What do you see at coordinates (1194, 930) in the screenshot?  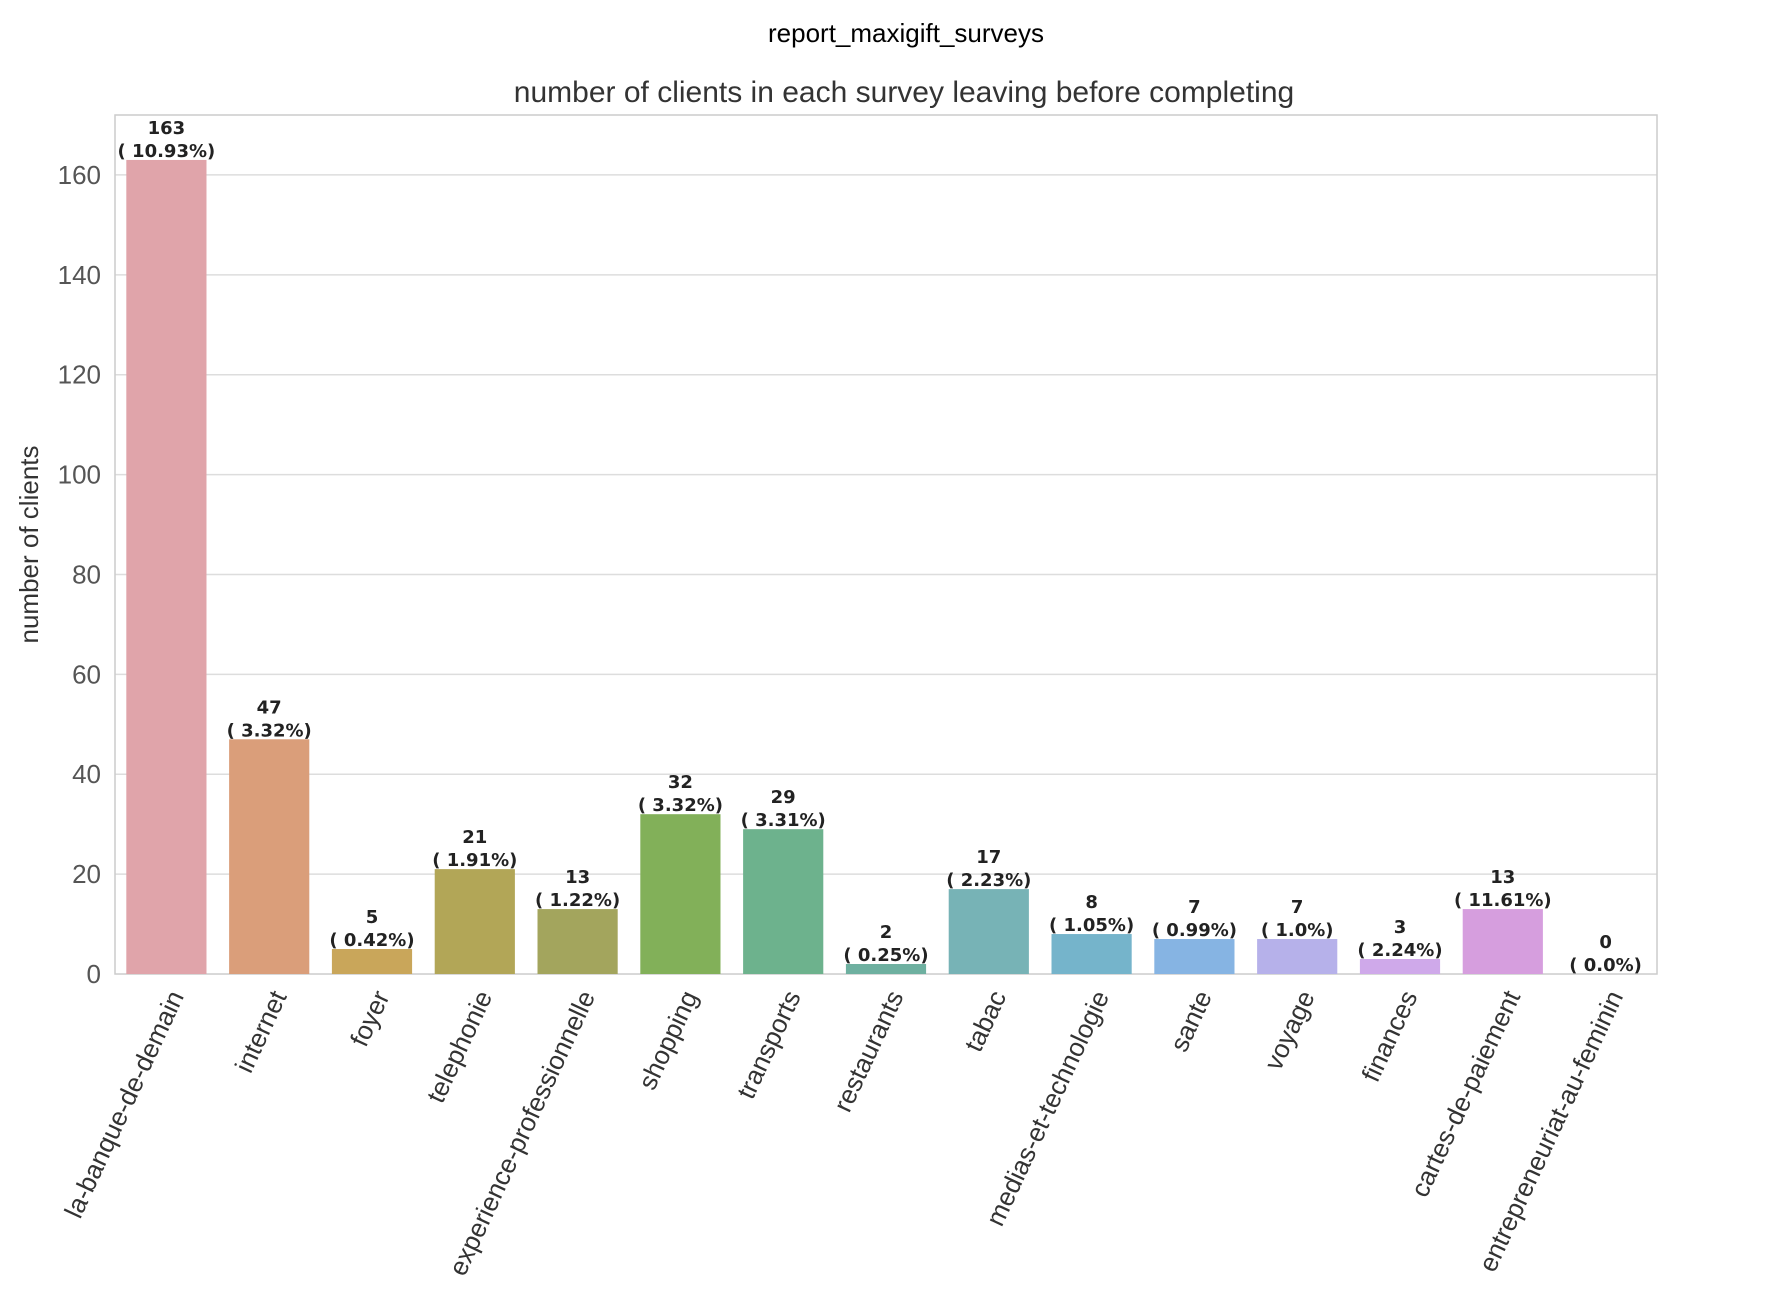 I see `percent-label: ( 0.99%)` at bounding box center [1194, 930].